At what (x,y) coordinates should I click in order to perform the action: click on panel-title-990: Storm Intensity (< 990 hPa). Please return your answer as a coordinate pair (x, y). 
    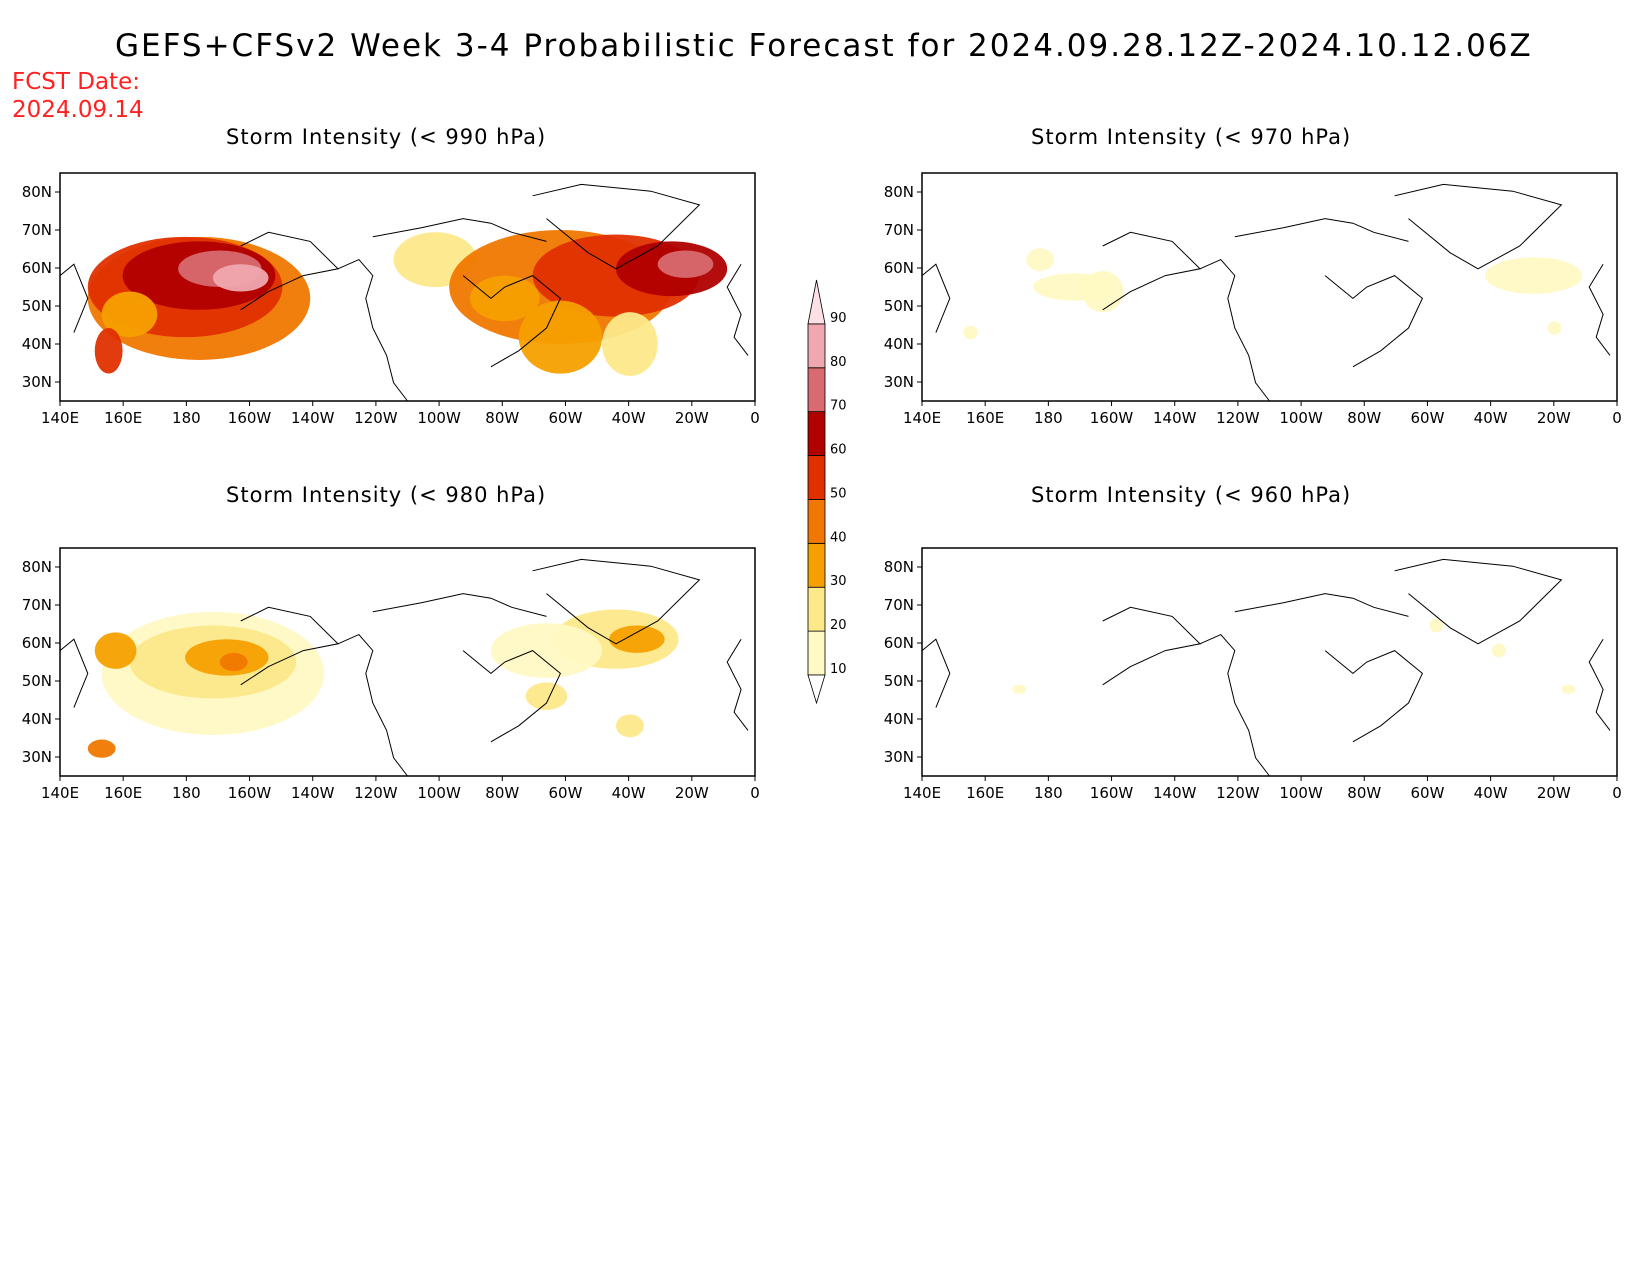
    Looking at the image, I should click on (386, 137).